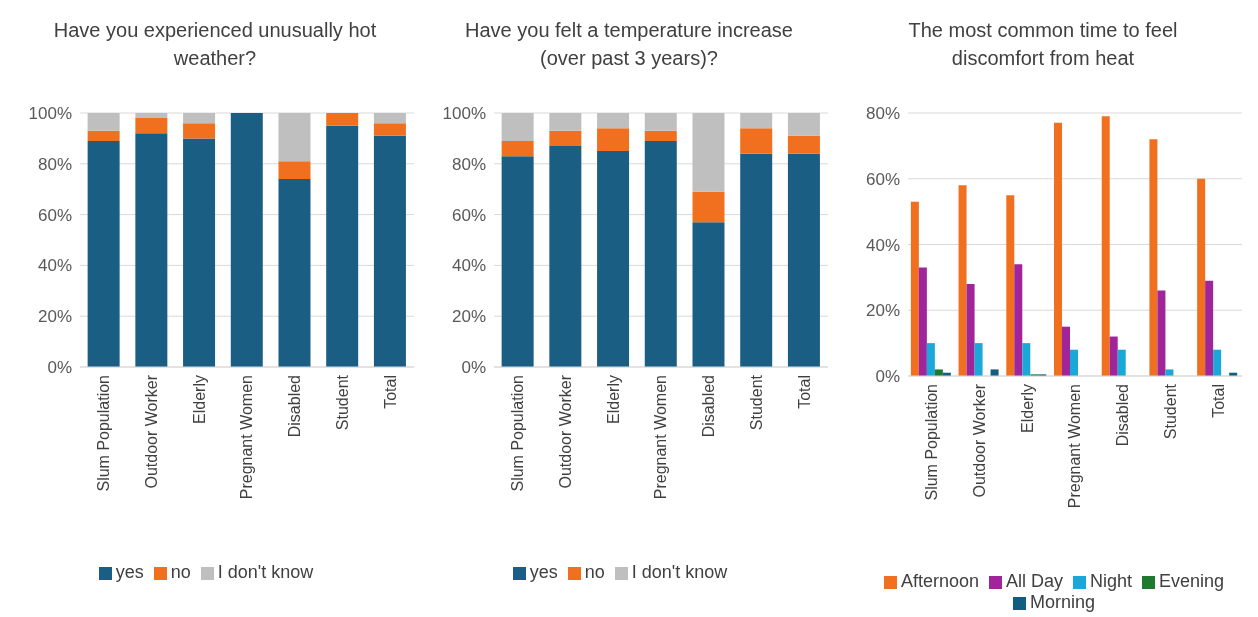 This screenshot has height=617, width=1258. Describe the element at coordinates (1043, 44) in the screenshot. I see `chart-title: The most common time to feel discomfort from heat` at that location.